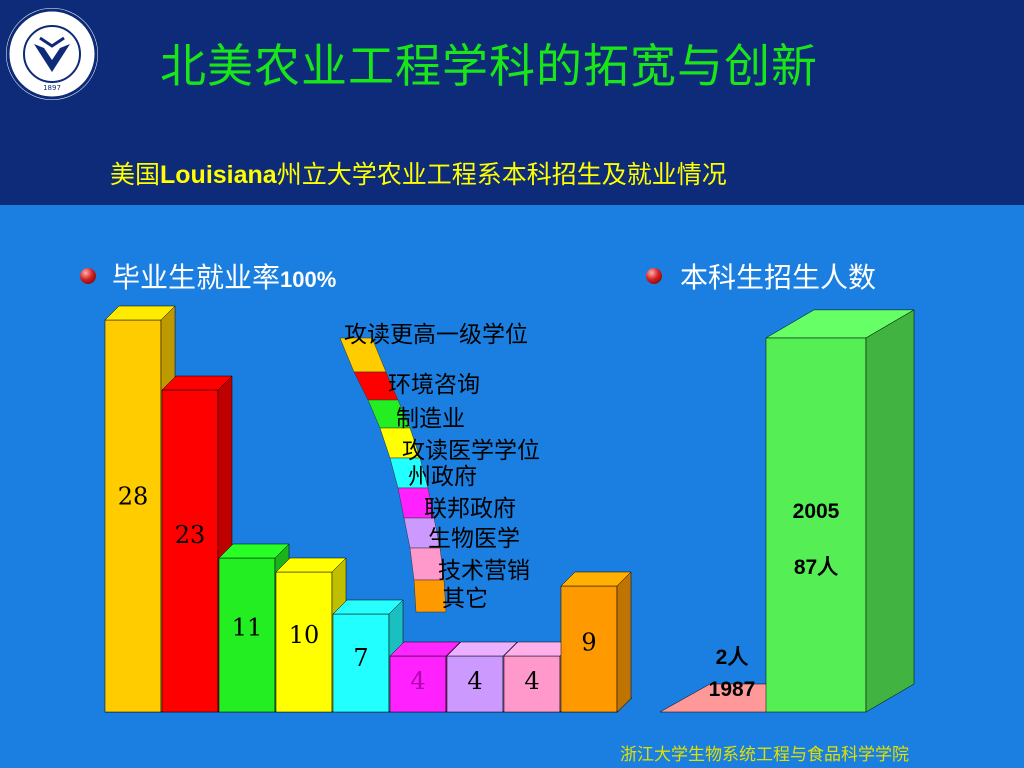 Image resolution: width=1024 pixels, height=768 pixels. What do you see at coordinates (196, 277) in the screenshot?
I see `left-section-label: 毕业生就业率` at bounding box center [196, 277].